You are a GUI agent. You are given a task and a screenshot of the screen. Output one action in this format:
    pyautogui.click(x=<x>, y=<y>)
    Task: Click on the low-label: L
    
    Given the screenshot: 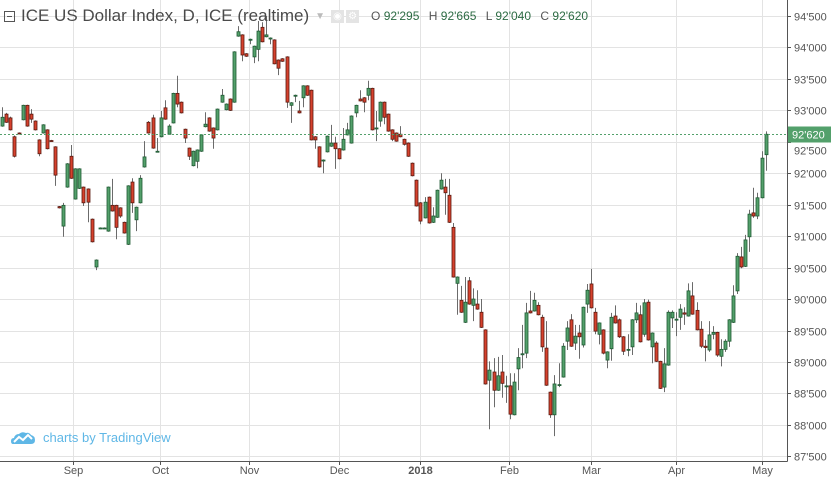 What is the action you would take?
    pyautogui.click(x=489, y=16)
    